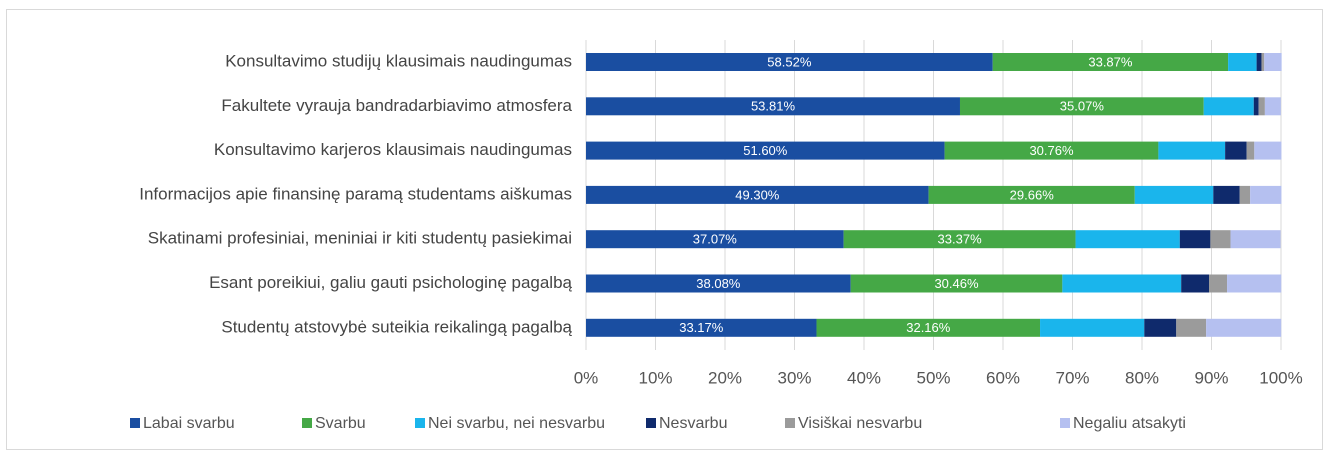 The image size is (1329, 453). What do you see at coordinates (933, 377) in the screenshot?
I see `x-tick-label: 50%` at bounding box center [933, 377].